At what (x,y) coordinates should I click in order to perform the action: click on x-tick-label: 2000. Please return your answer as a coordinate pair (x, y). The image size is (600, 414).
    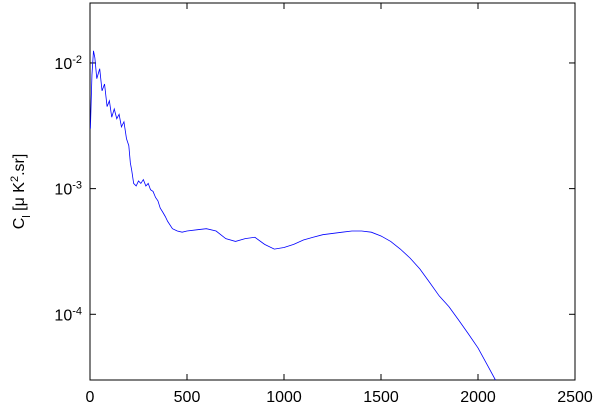
    Looking at the image, I should click on (478, 397).